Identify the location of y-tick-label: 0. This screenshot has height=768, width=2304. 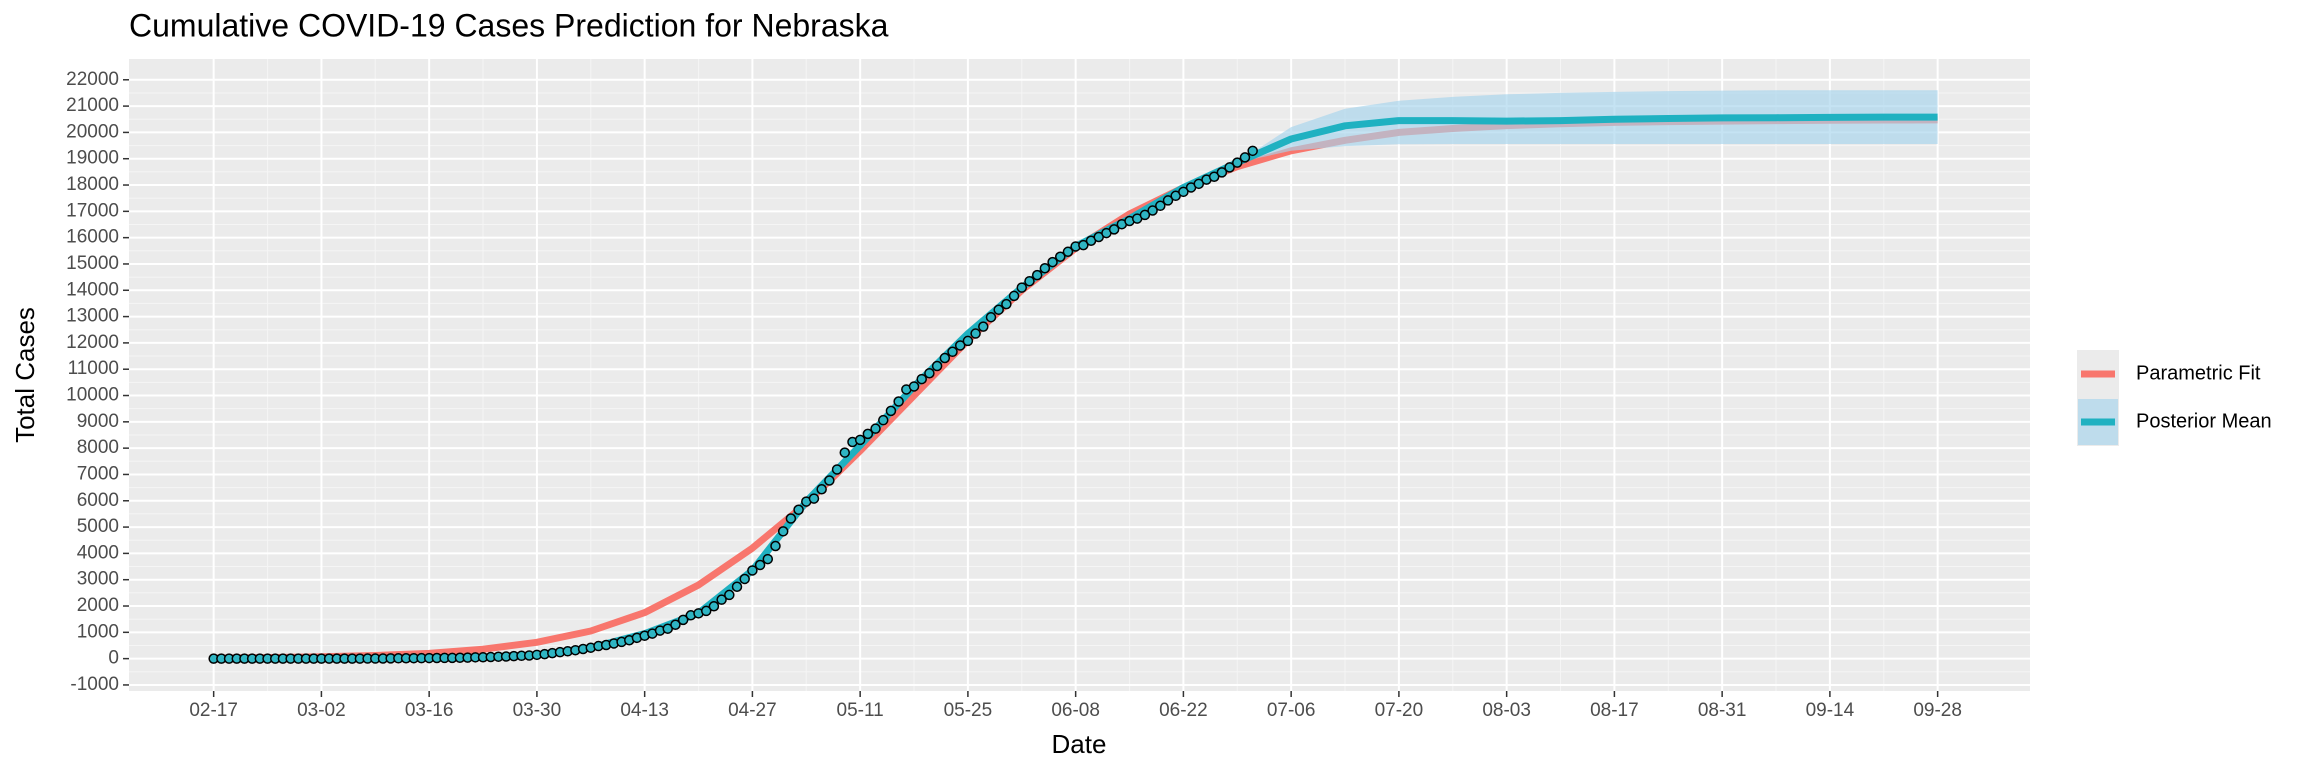
(113, 658).